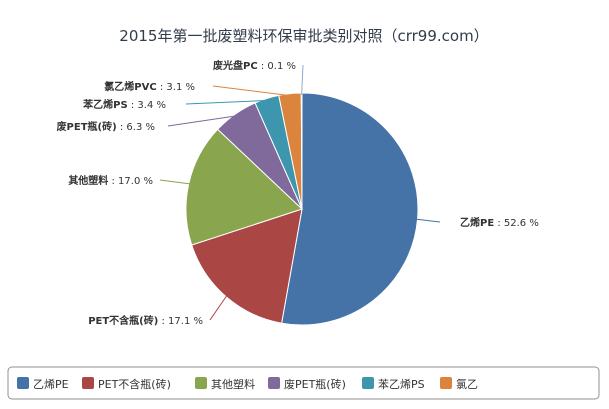 The image size is (609, 409). I want to click on legend-item: 苯乙烯PS, so click(393, 384).